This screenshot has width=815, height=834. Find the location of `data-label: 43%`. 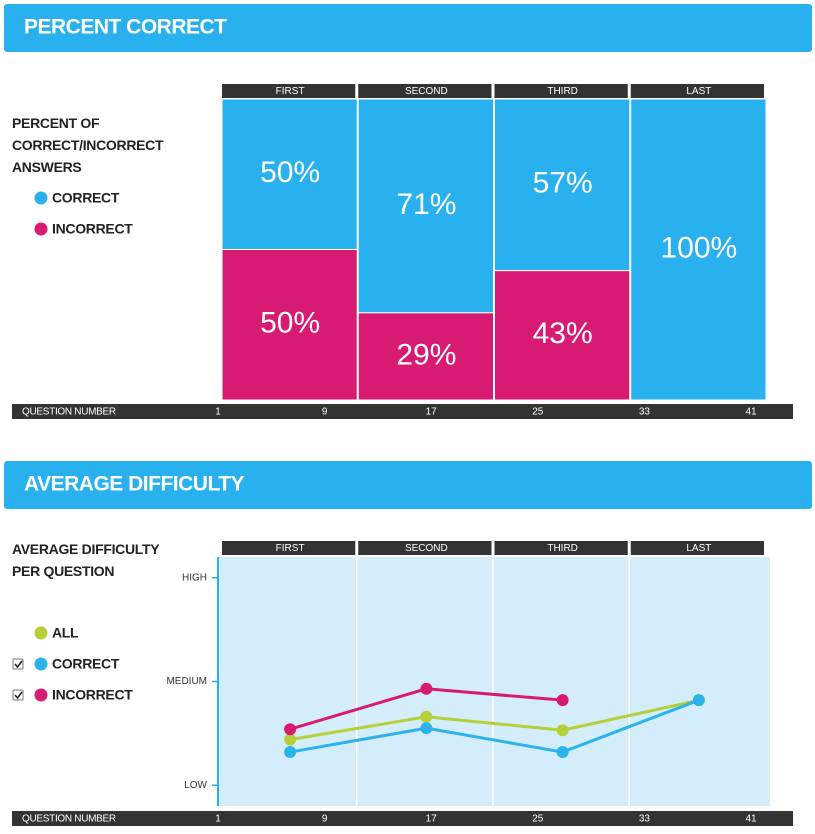

data-label: 43% is located at coordinates (563, 333).